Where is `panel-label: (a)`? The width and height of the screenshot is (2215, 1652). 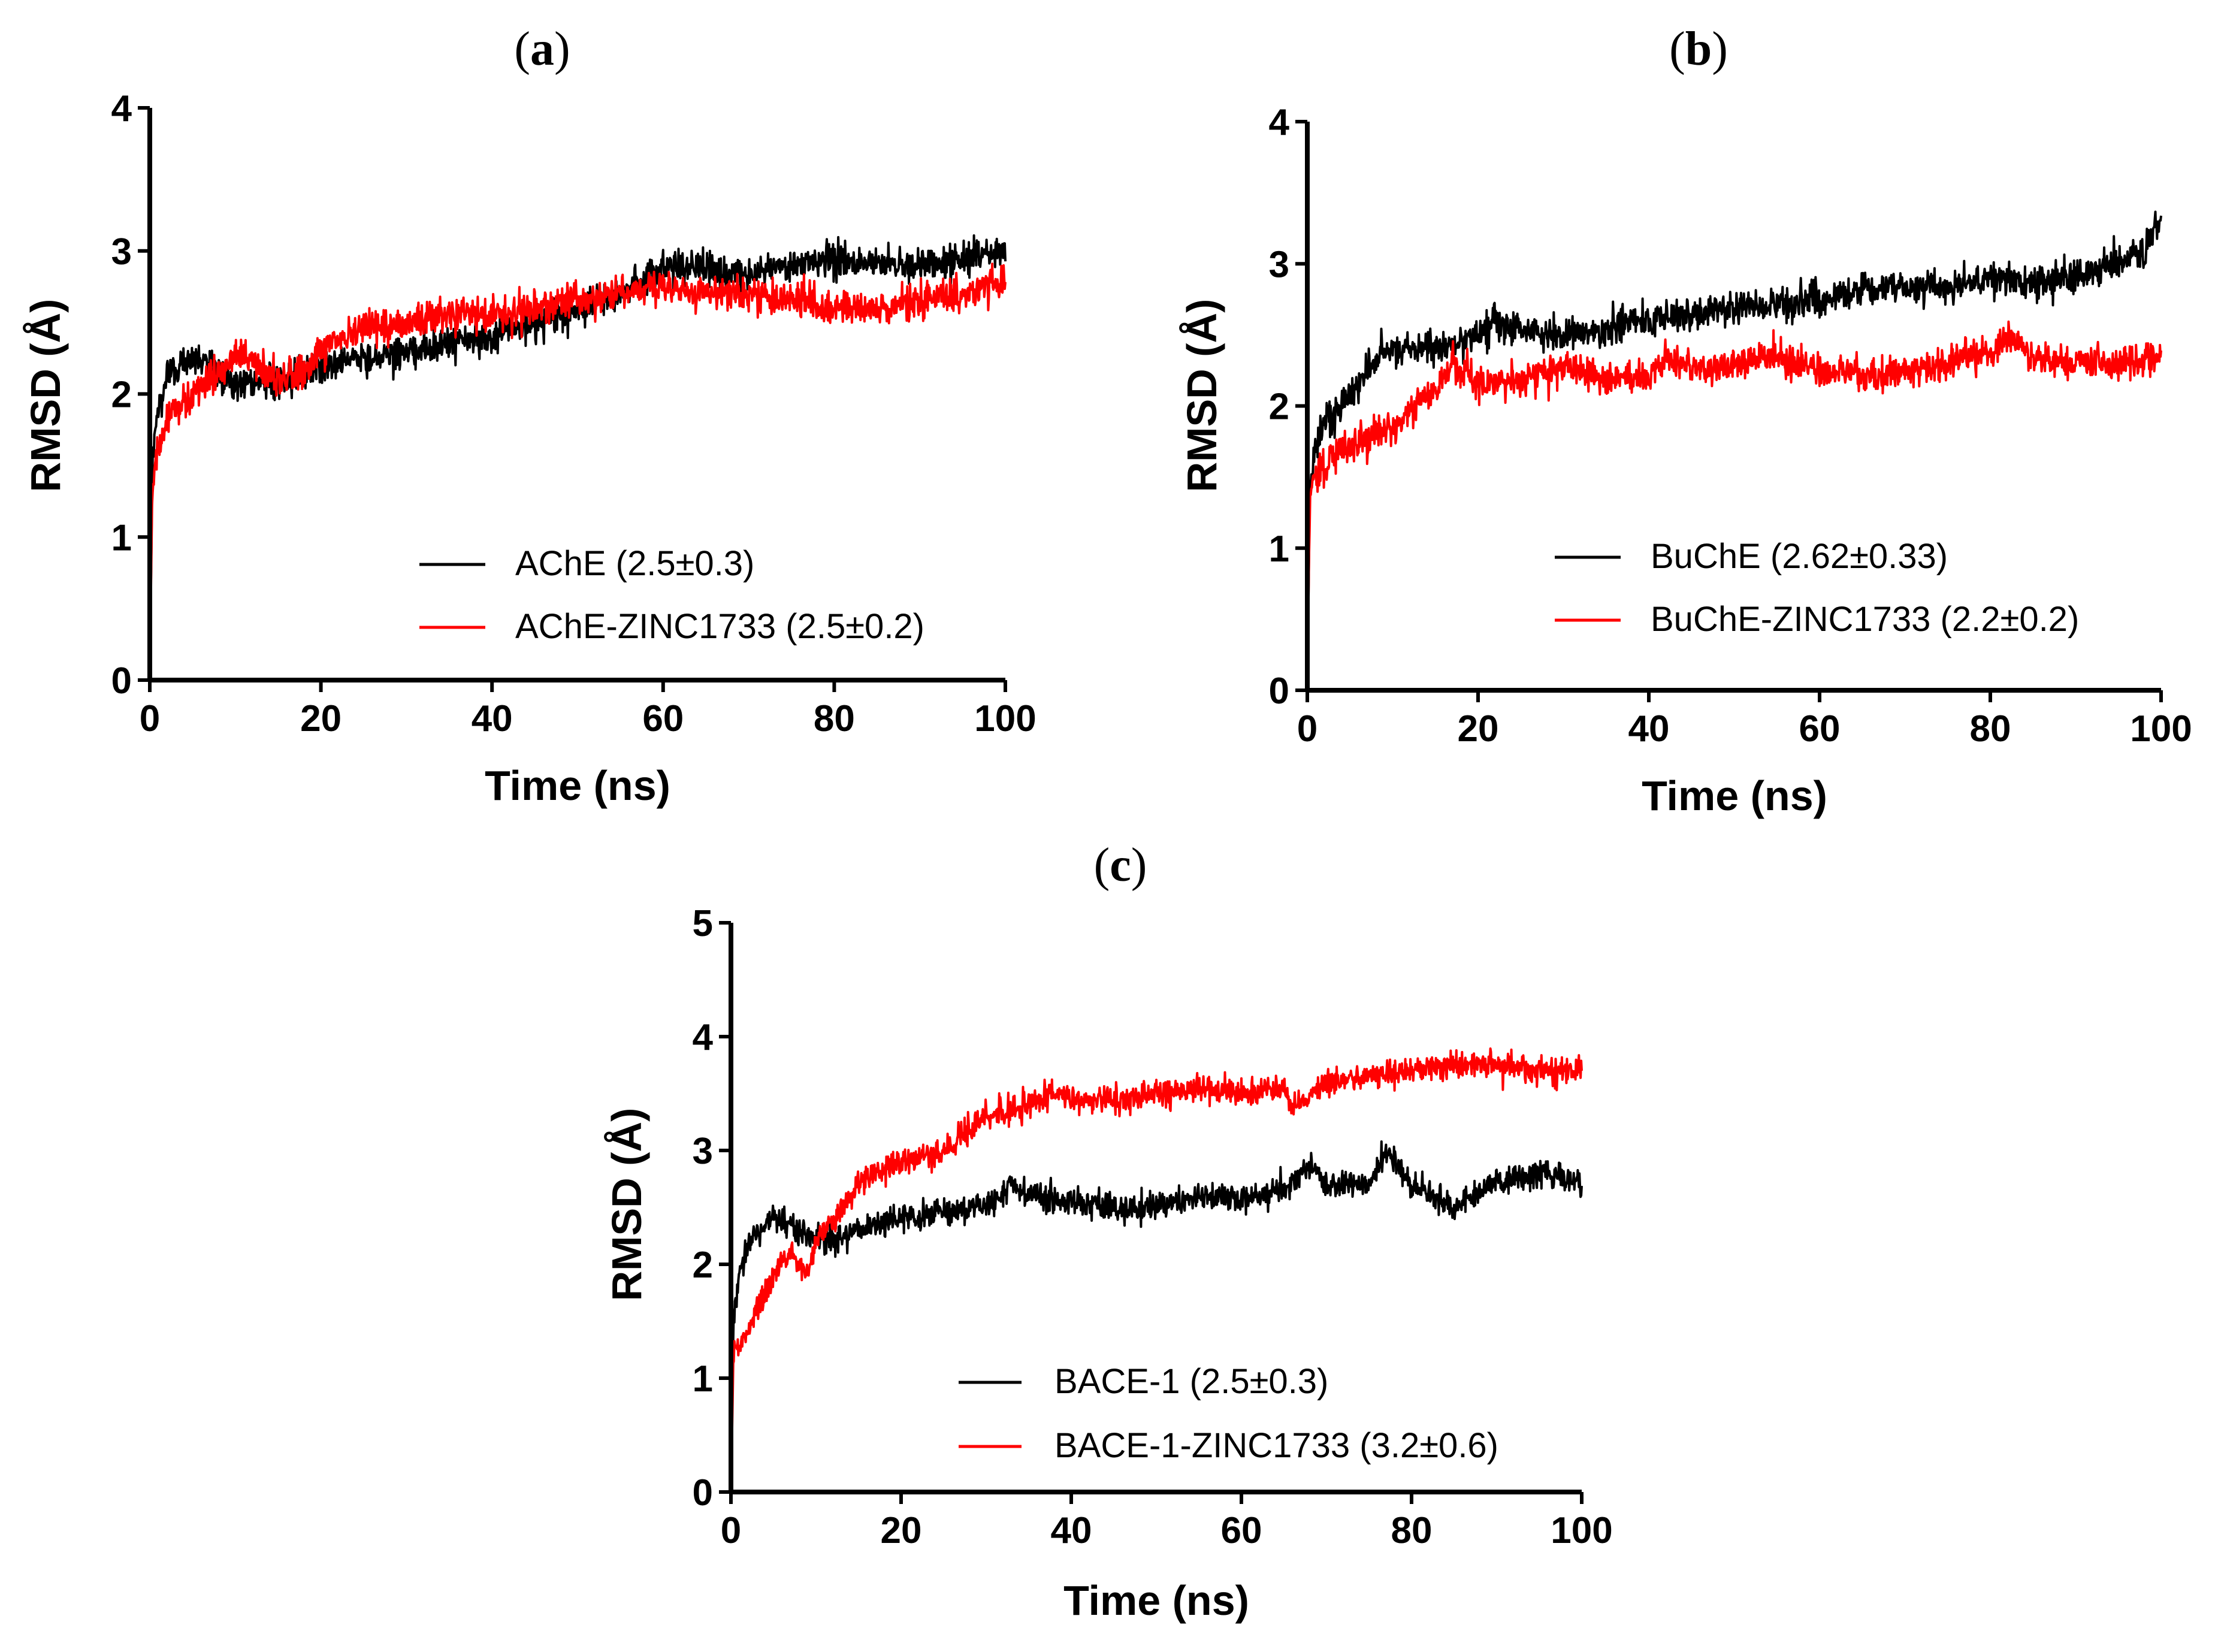 panel-label: (a) is located at coordinates (542, 49).